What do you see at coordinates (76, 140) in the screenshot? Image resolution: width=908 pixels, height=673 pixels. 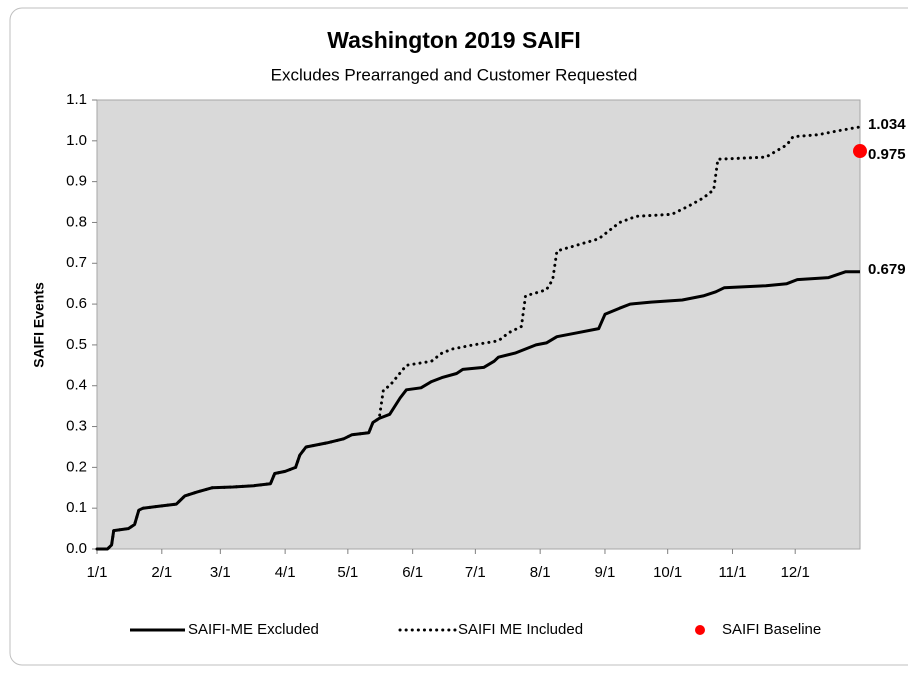 I see `y-tick-label: 1.0` at bounding box center [76, 140].